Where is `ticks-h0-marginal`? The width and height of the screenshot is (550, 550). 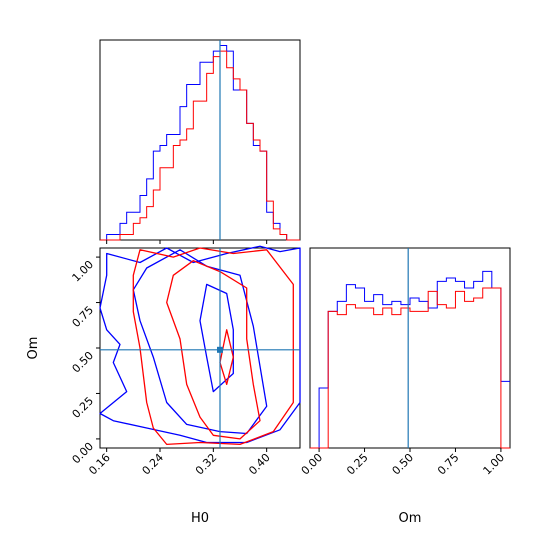 ticks-h0-marginal is located at coordinates (187, 242).